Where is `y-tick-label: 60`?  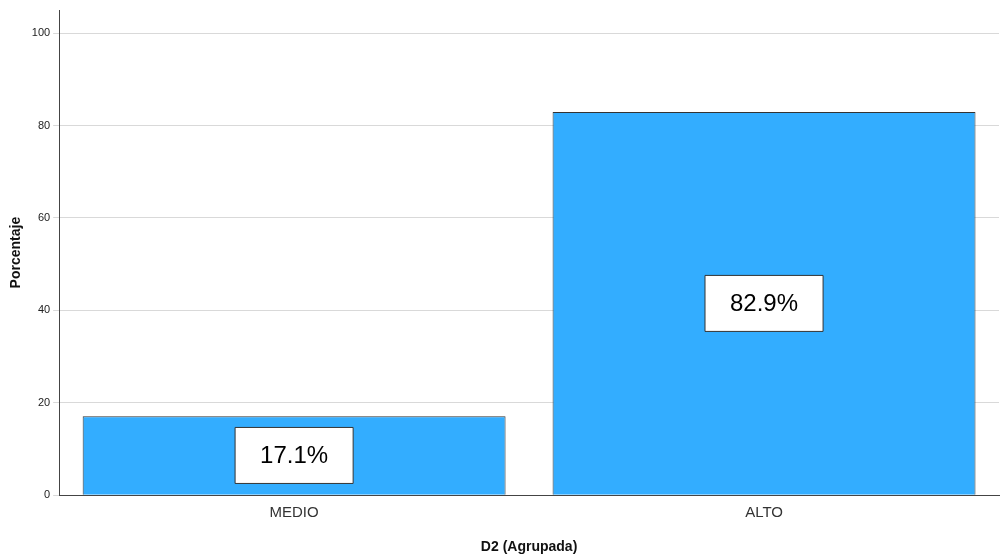 y-tick-label: 60 is located at coordinates (44, 216).